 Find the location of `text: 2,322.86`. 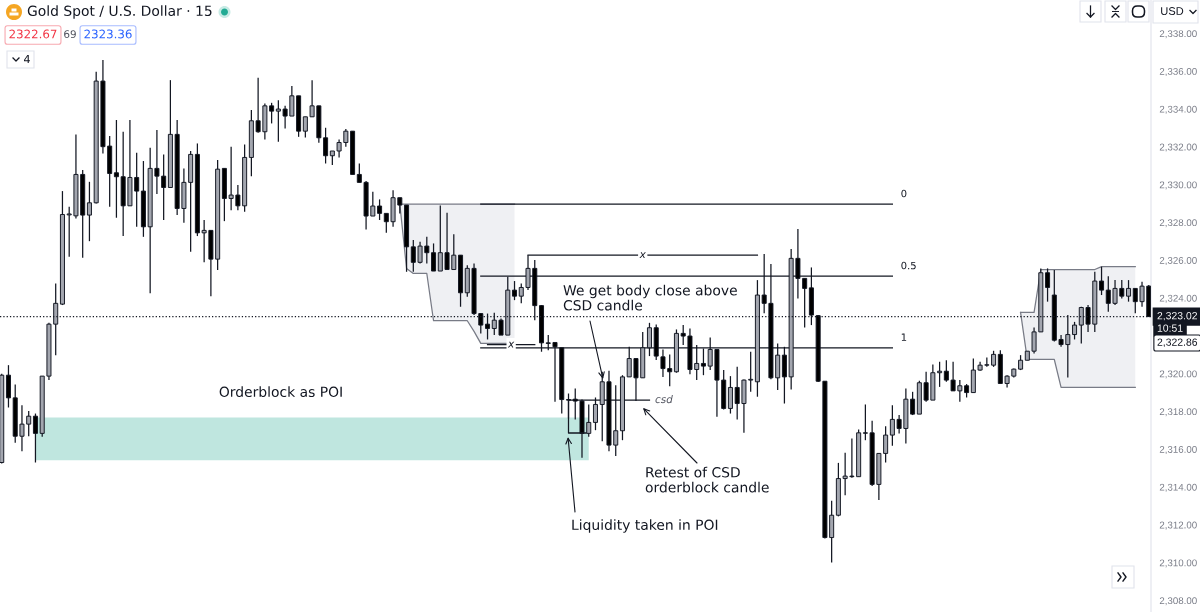

text: 2,322.86 is located at coordinates (1177, 343).